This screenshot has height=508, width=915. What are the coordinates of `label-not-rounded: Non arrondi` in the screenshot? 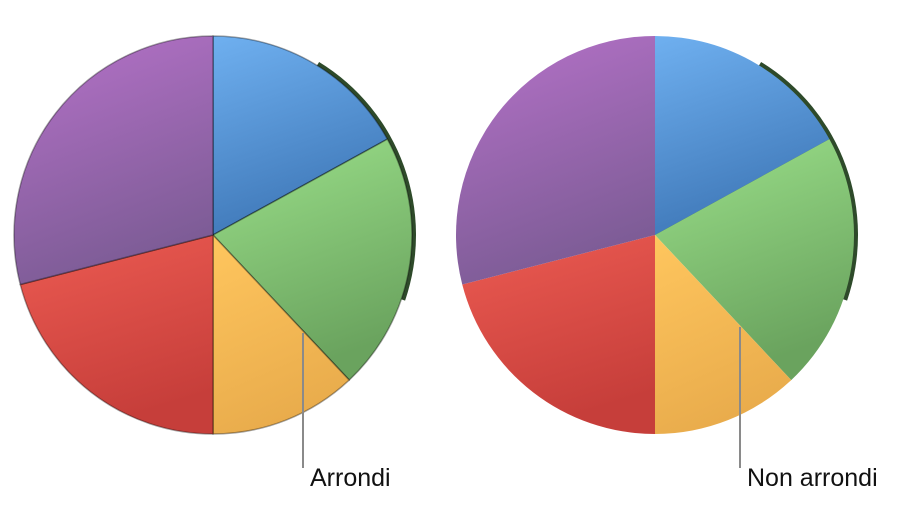 It's located at (812, 478).